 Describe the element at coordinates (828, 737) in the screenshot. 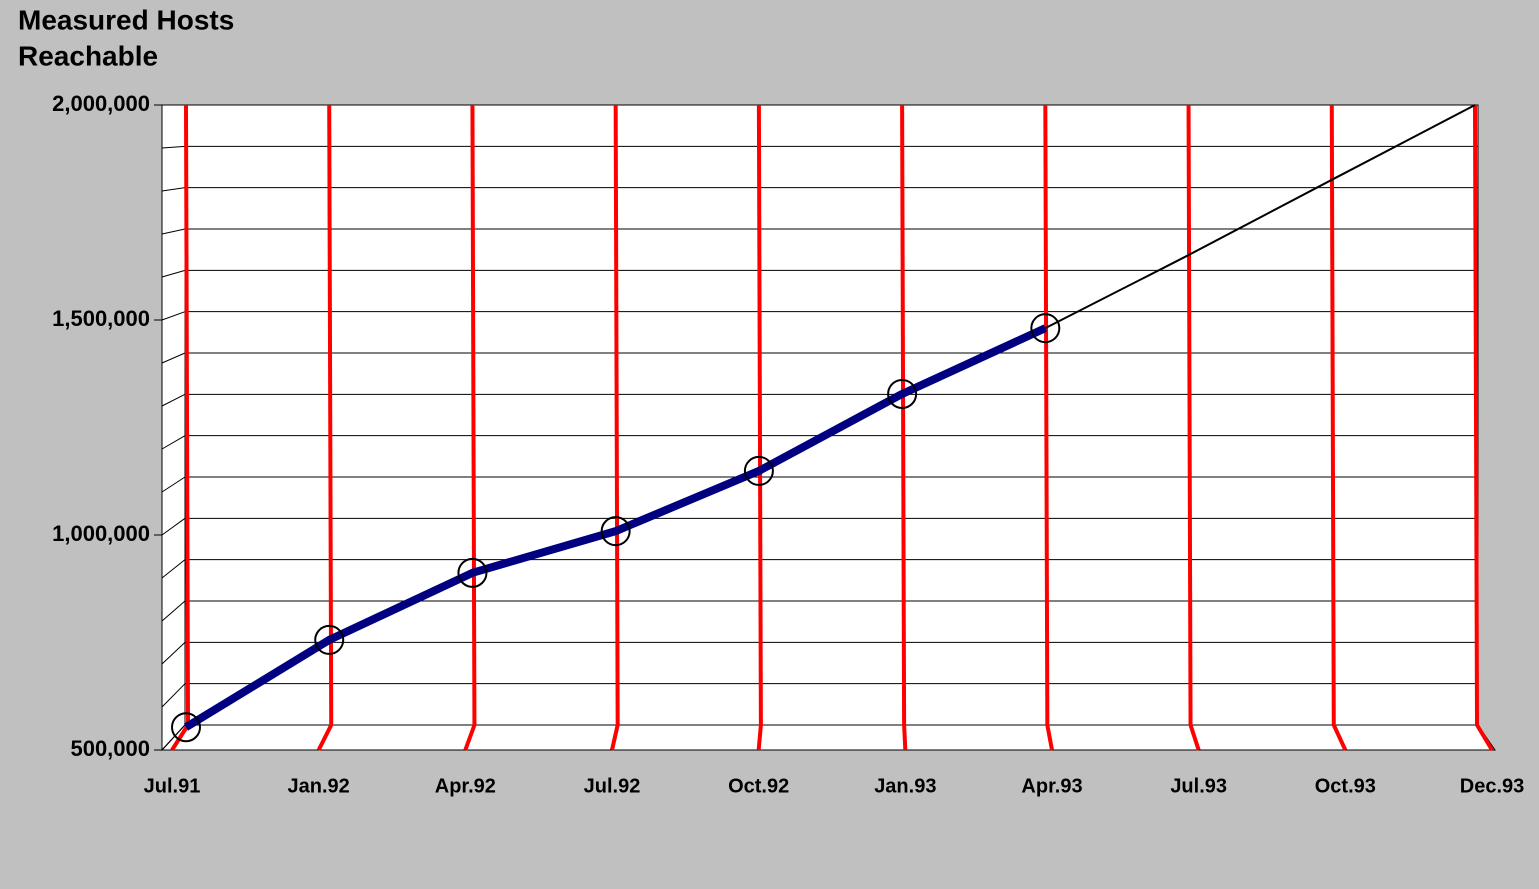

I see `floor` at that location.